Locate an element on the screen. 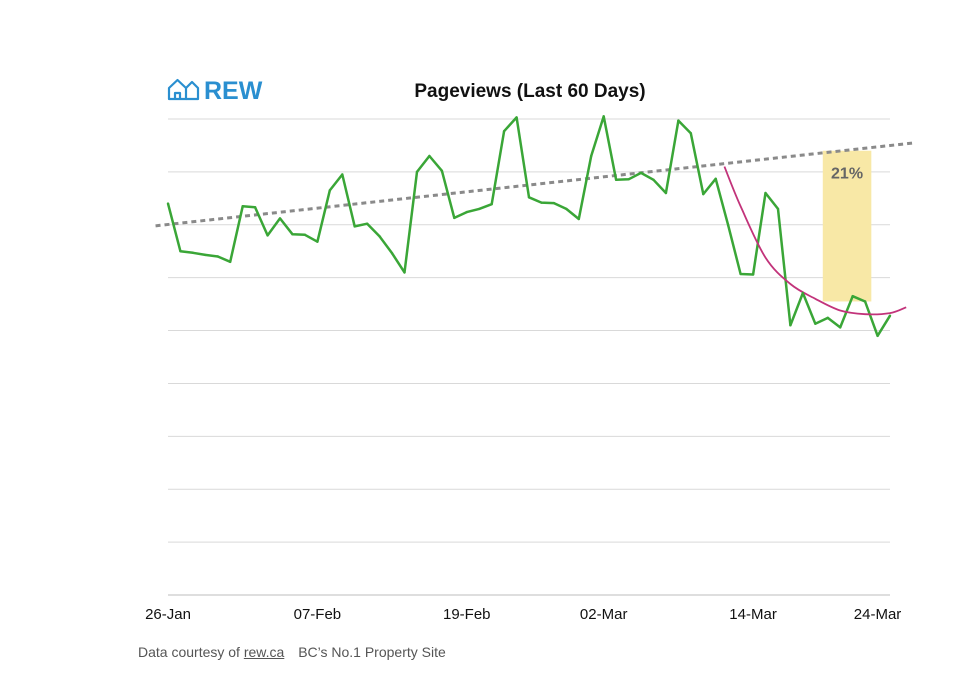  rew-logo: REW is located at coordinates (215, 91).